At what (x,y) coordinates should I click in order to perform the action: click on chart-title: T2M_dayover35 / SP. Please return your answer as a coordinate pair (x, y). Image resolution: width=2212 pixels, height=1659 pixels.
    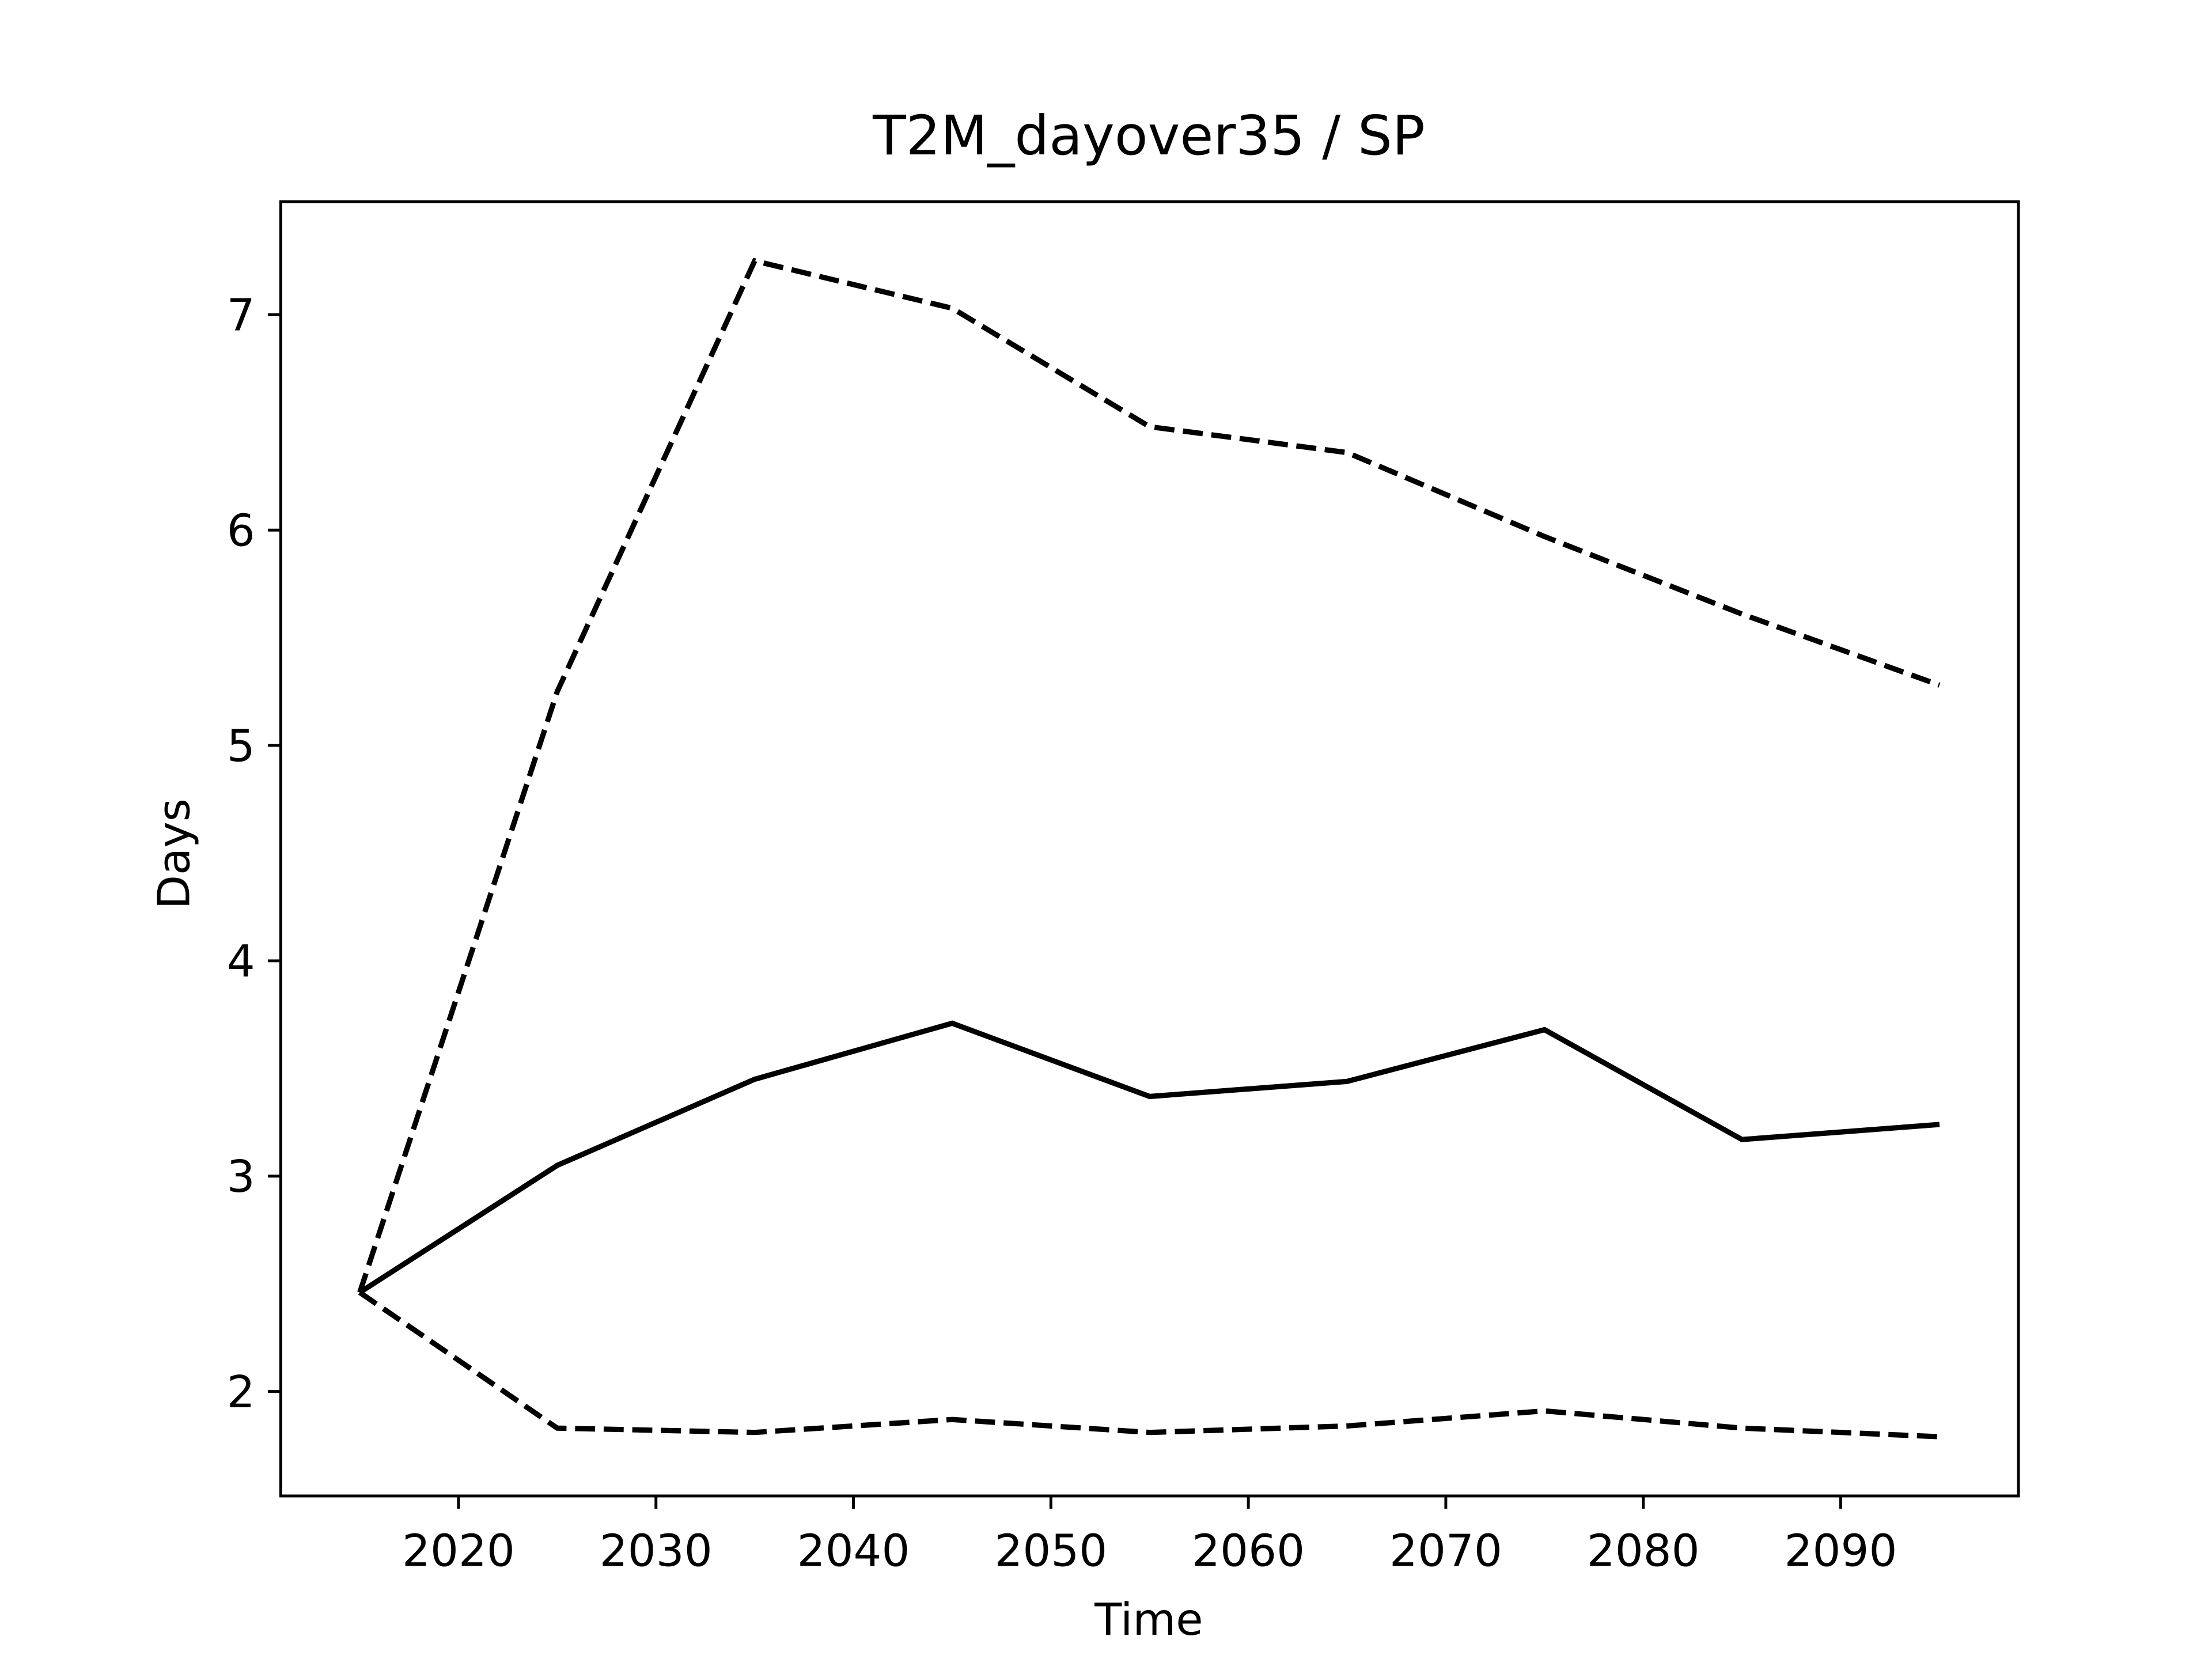
    Looking at the image, I should click on (1148, 136).